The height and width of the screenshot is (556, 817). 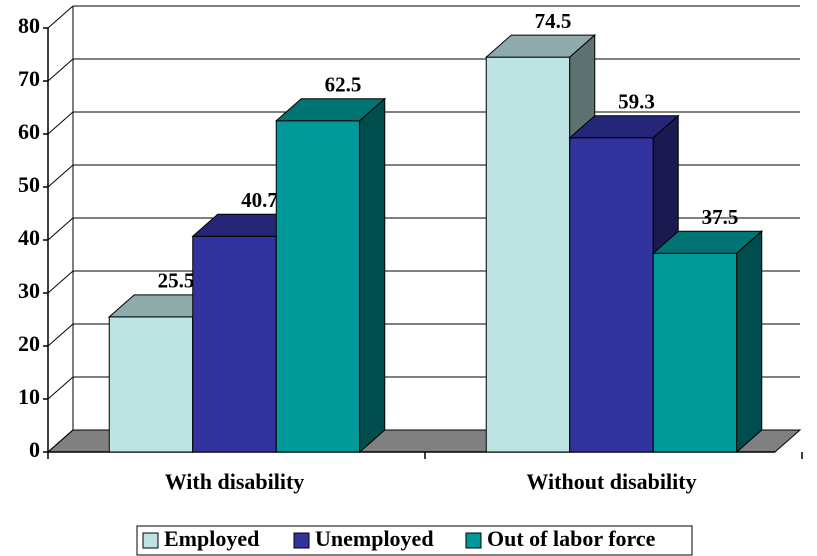 What do you see at coordinates (29, 396) in the screenshot?
I see `y-tick-label: 10` at bounding box center [29, 396].